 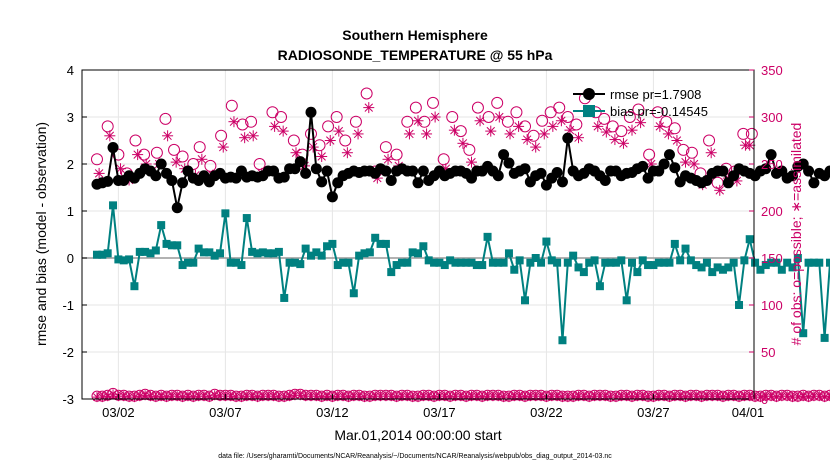 I want to click on y-right-tick-label: 350, so click(x=772, y=70).